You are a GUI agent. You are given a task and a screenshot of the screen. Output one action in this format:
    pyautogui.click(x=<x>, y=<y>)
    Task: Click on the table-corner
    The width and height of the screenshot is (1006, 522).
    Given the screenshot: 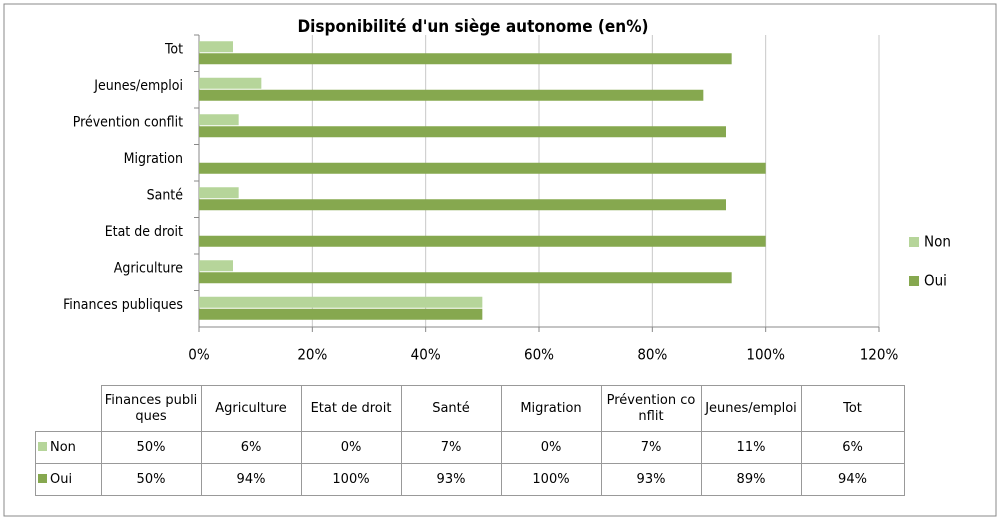 What is the action you would take?
    pyautogui.click(x=68, y=408)
    